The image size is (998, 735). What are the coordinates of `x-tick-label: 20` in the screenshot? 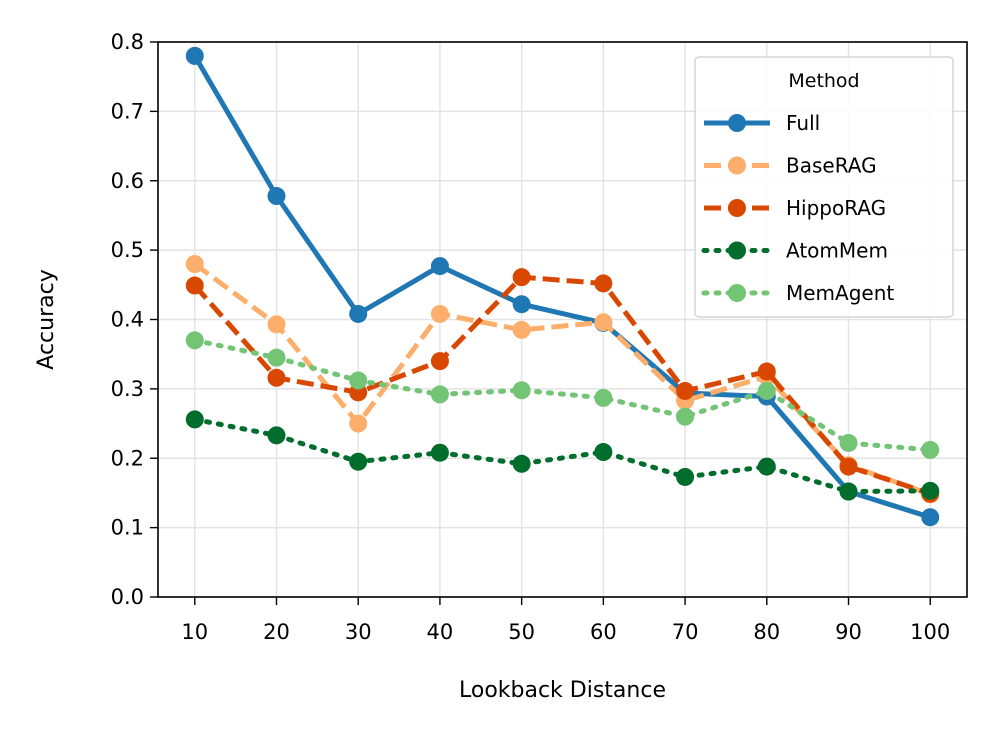 It's located at (276, 632).